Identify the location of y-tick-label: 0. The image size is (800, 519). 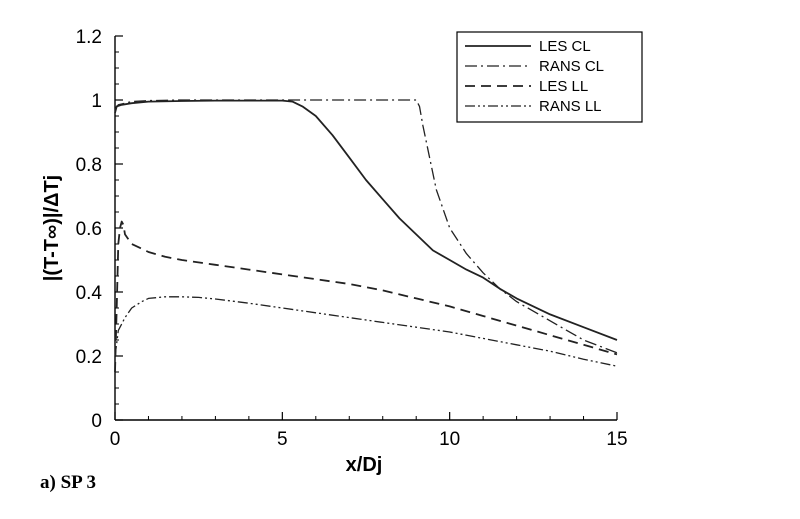
(96, 421).